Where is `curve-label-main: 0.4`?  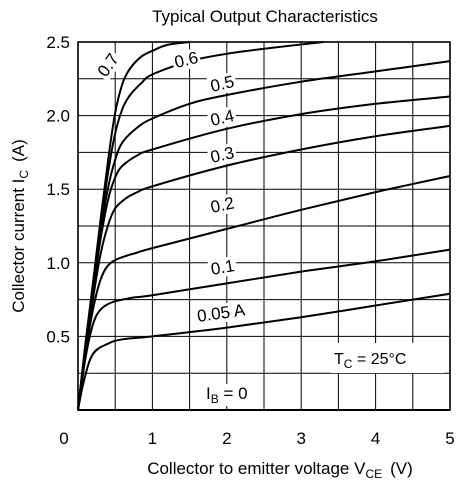 curve-label-main: 0.4 is located at coordinates (222, 118).